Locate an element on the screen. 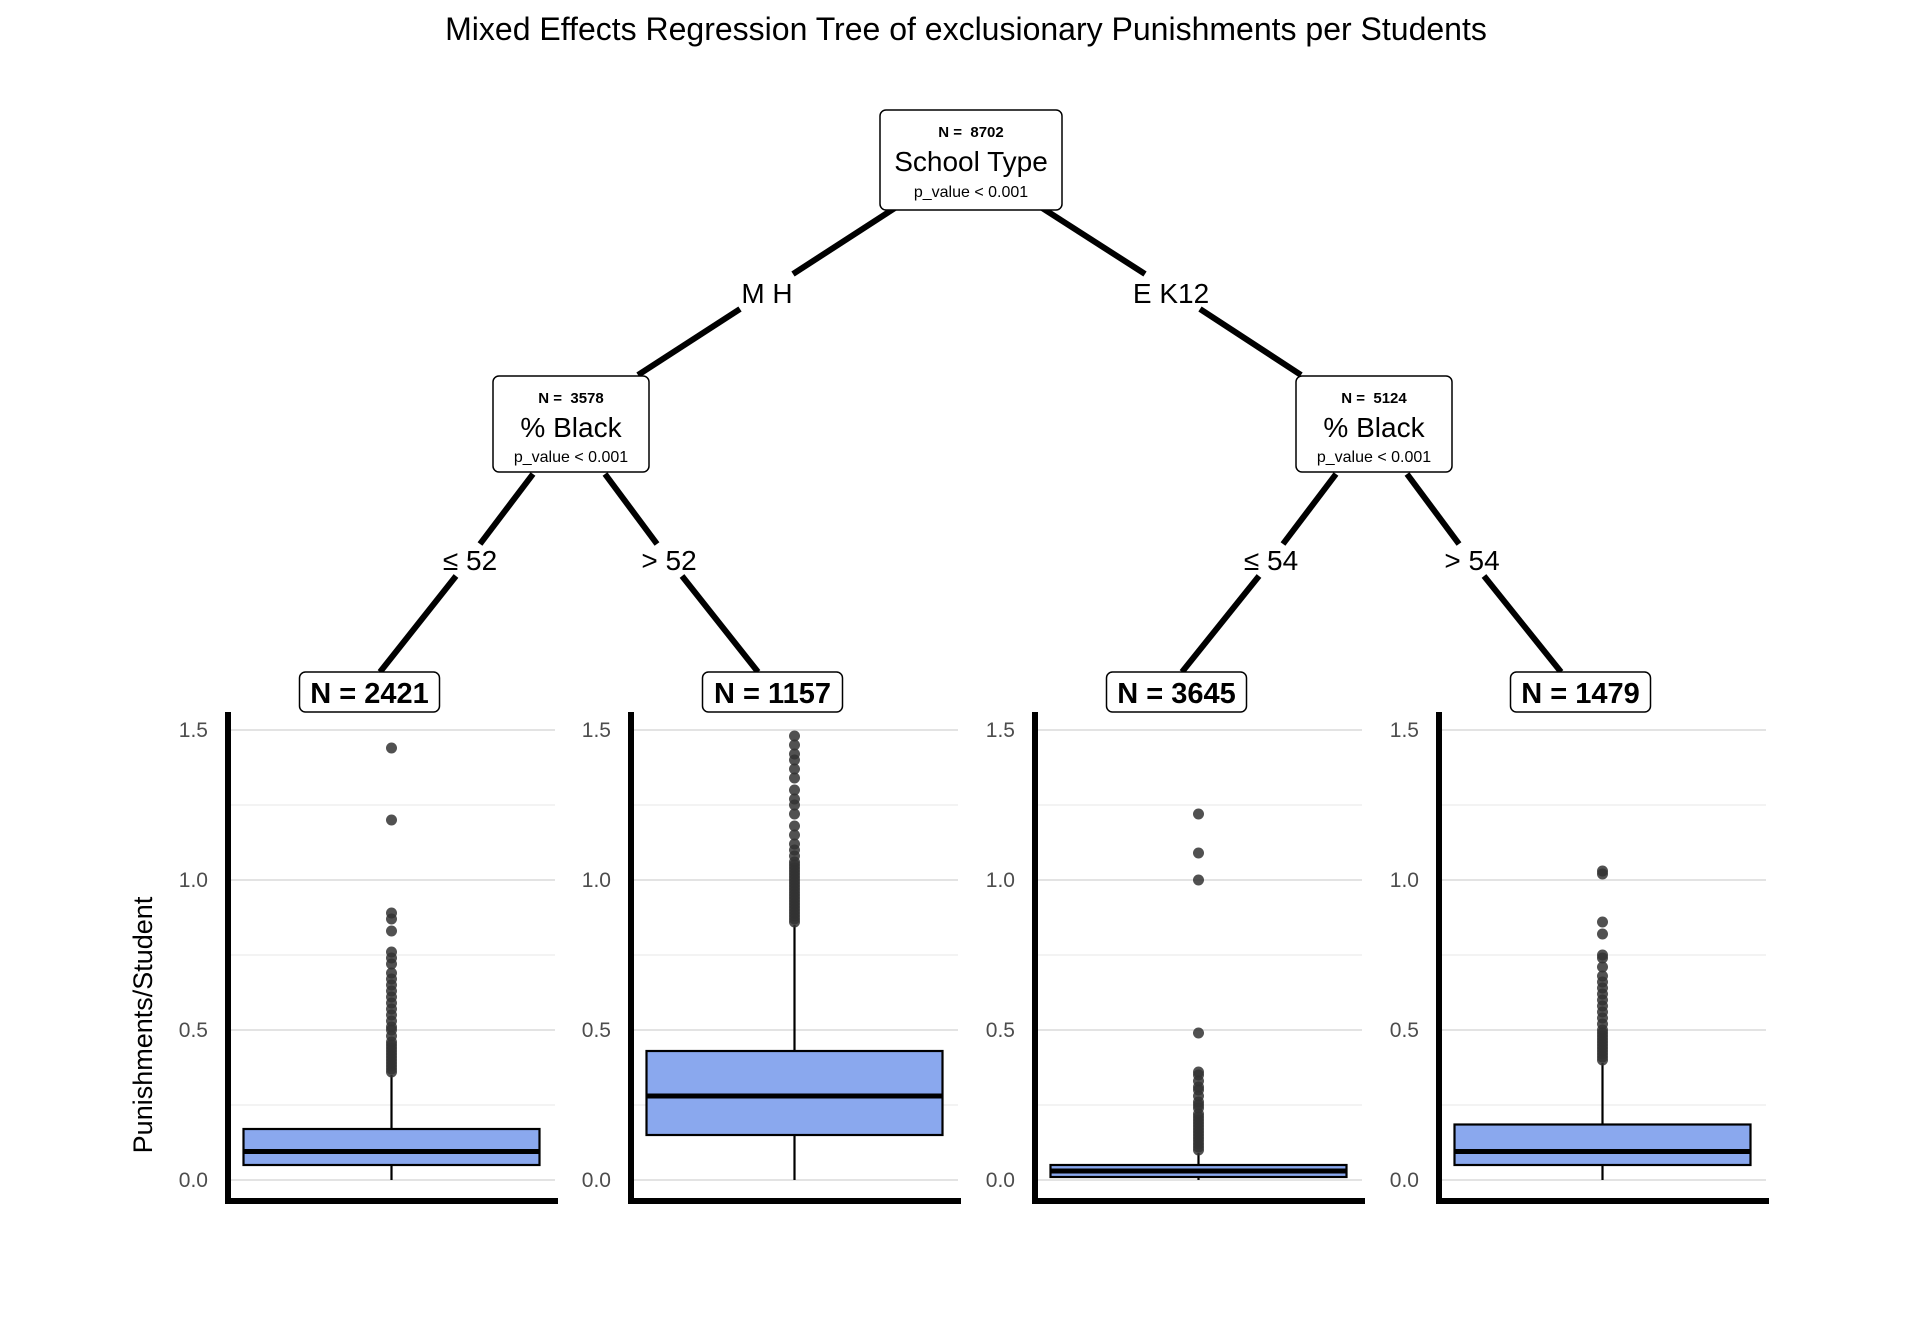  root-node-variable: School Type is located at coordinates (971, 161).